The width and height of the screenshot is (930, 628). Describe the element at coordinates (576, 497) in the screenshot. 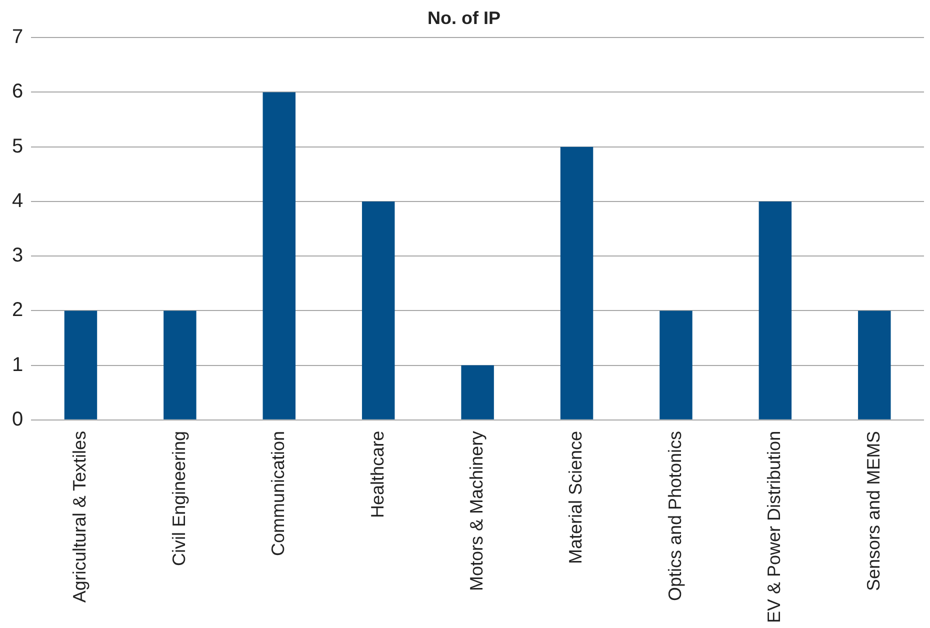

I see `x-tick-label: Material Science` at that location.